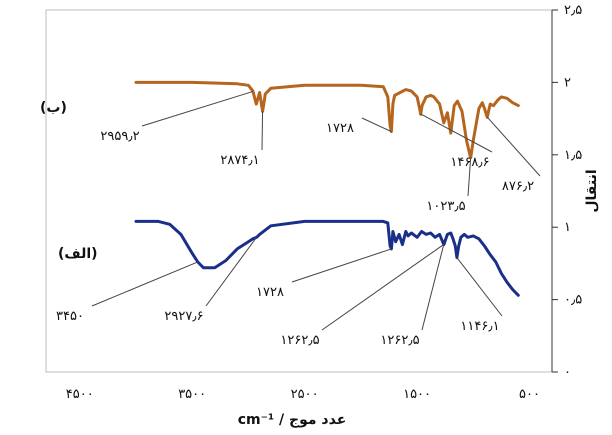 The image size is (612, 435). I want to click on y-tick-label: ۱, so click(567, 227).